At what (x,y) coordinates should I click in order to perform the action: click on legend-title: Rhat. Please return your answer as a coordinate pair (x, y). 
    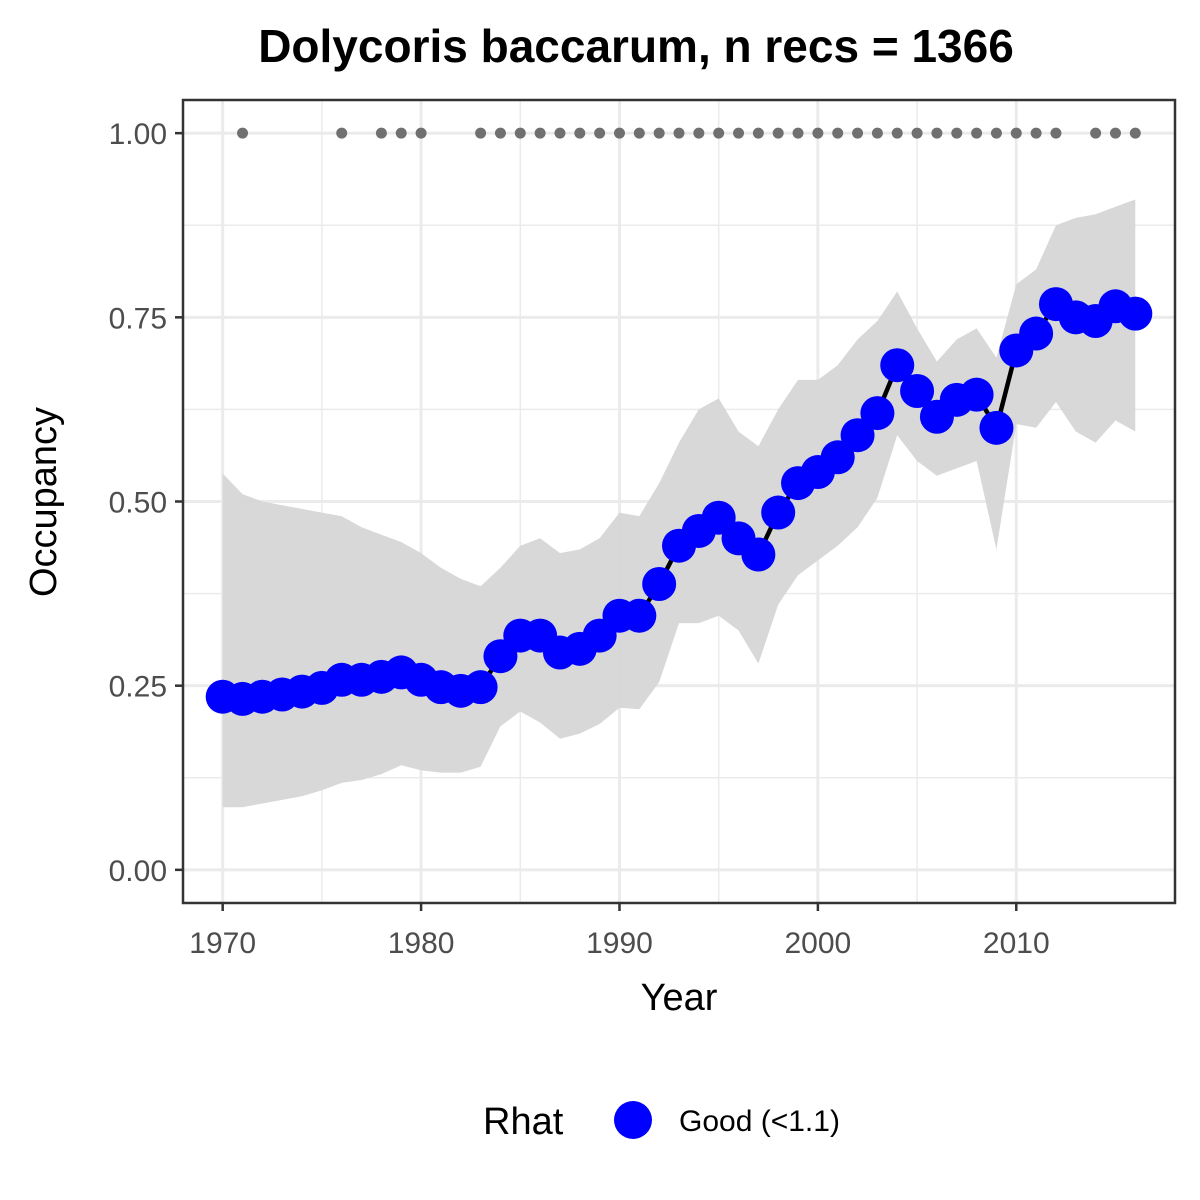
    Looking at the image, I should click on (523, 1122).